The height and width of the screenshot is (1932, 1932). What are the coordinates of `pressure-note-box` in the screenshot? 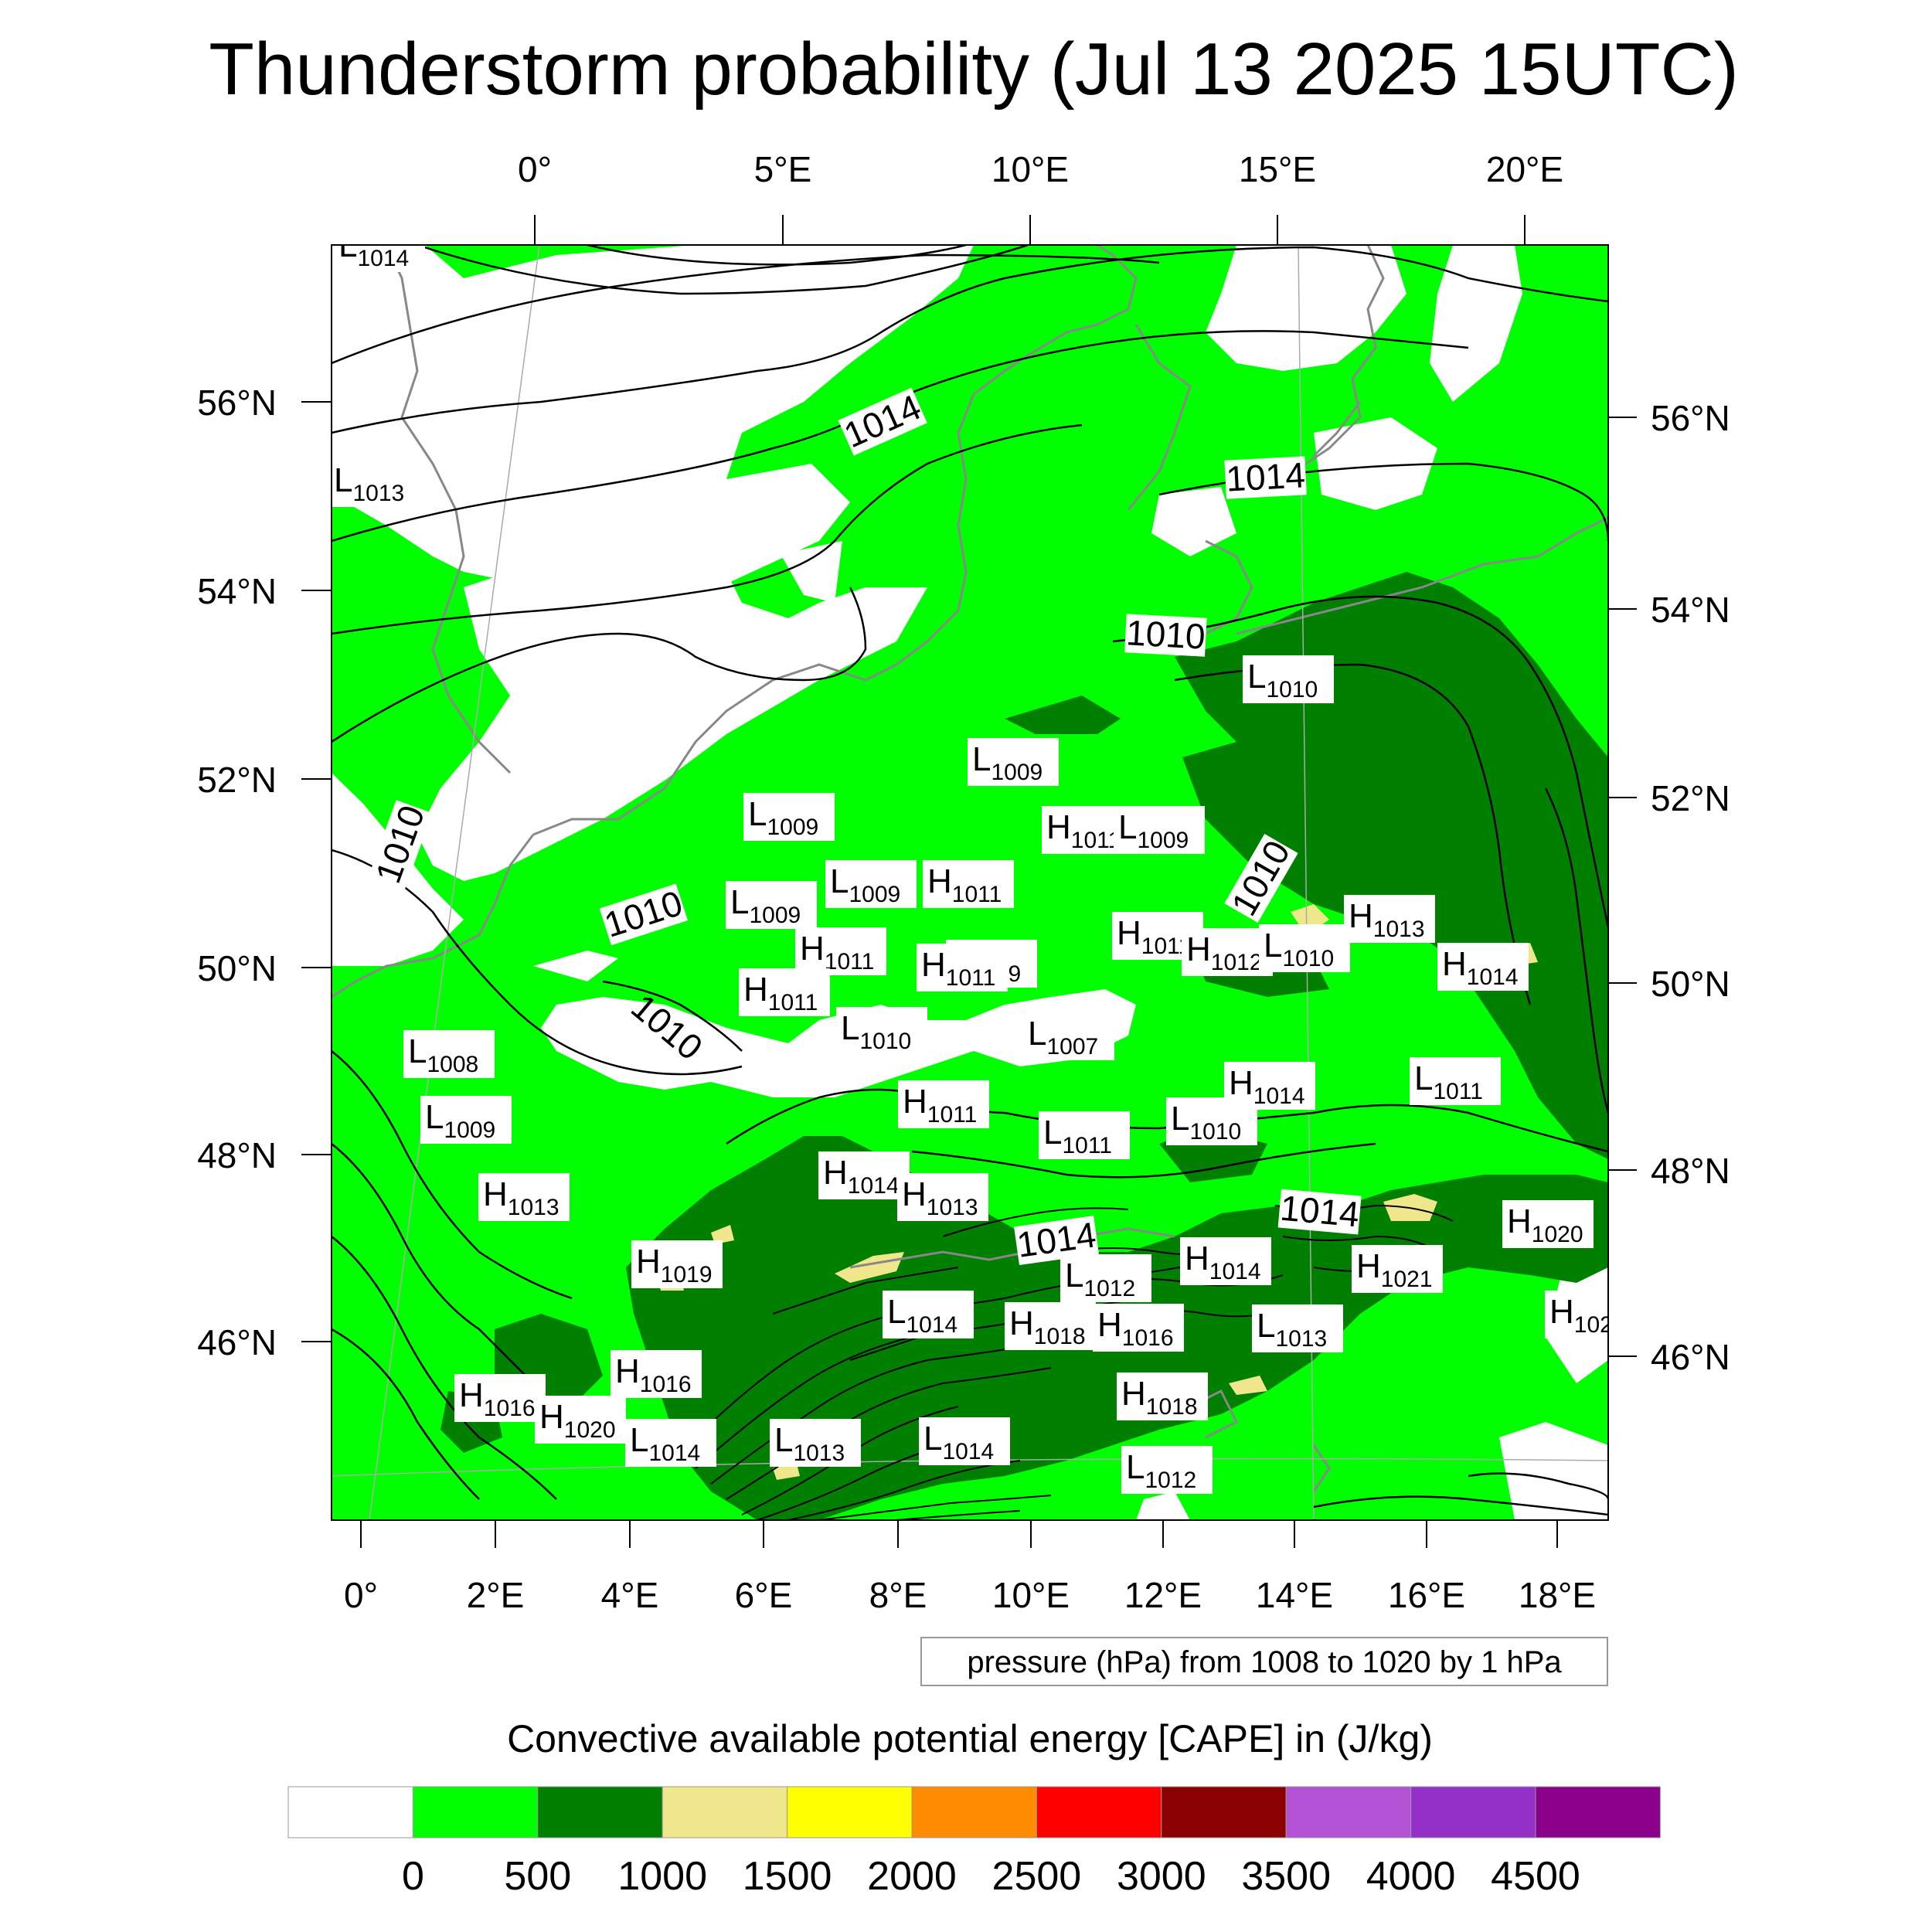 It's located at (1264, 1661).